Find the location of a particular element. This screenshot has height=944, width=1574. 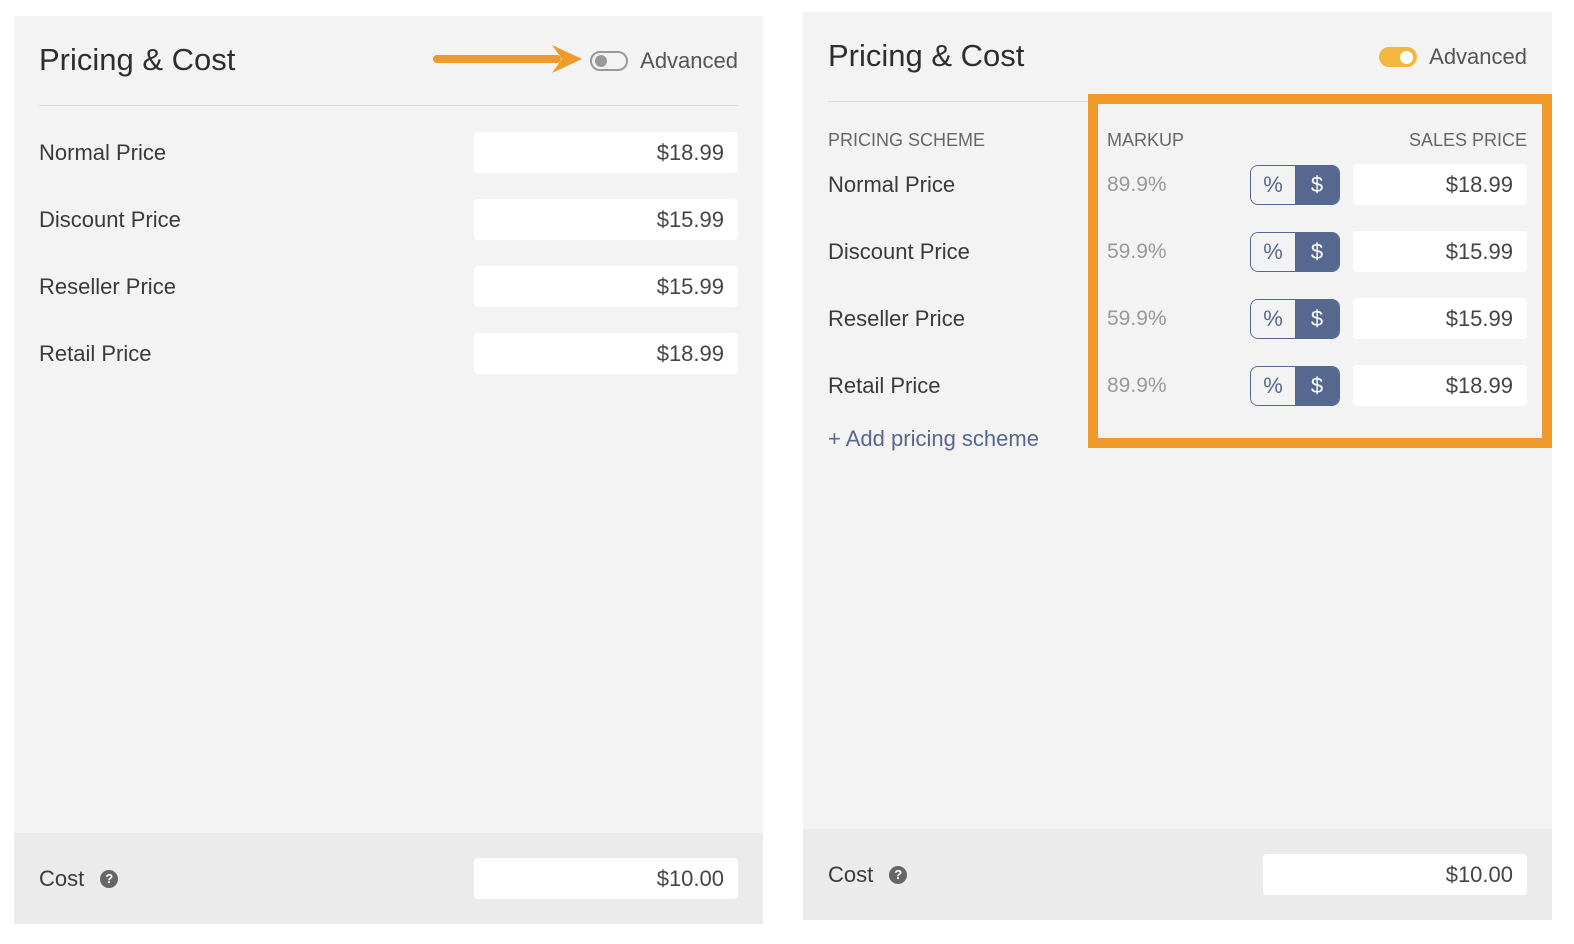

add-pricing-scheme-link: + Add pricing scheme is located at coordinates (933, 438).